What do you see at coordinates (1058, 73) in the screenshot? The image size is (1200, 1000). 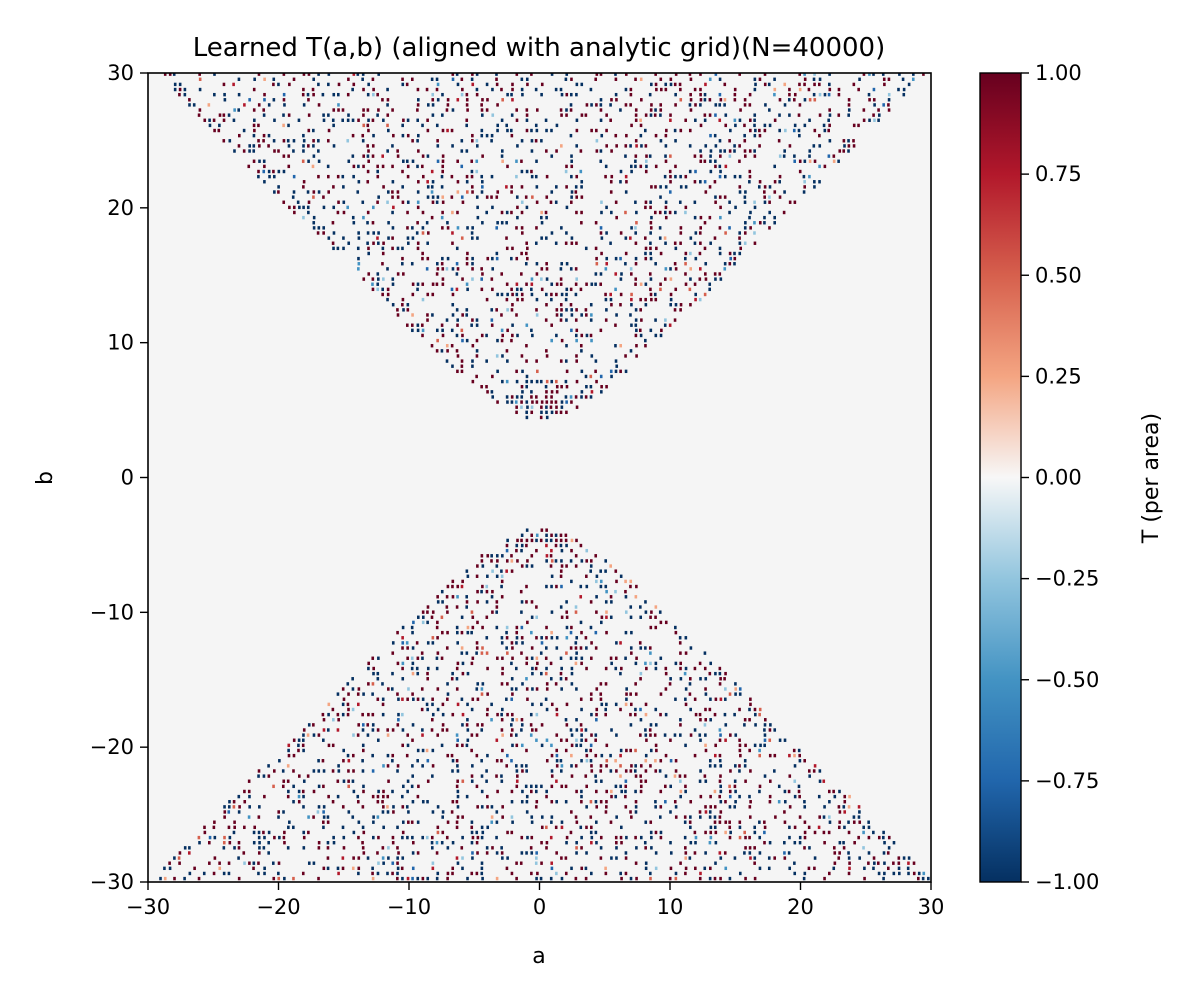 I see `colorbar-tick-label: 1.00` at bounding box center [1058, 73].